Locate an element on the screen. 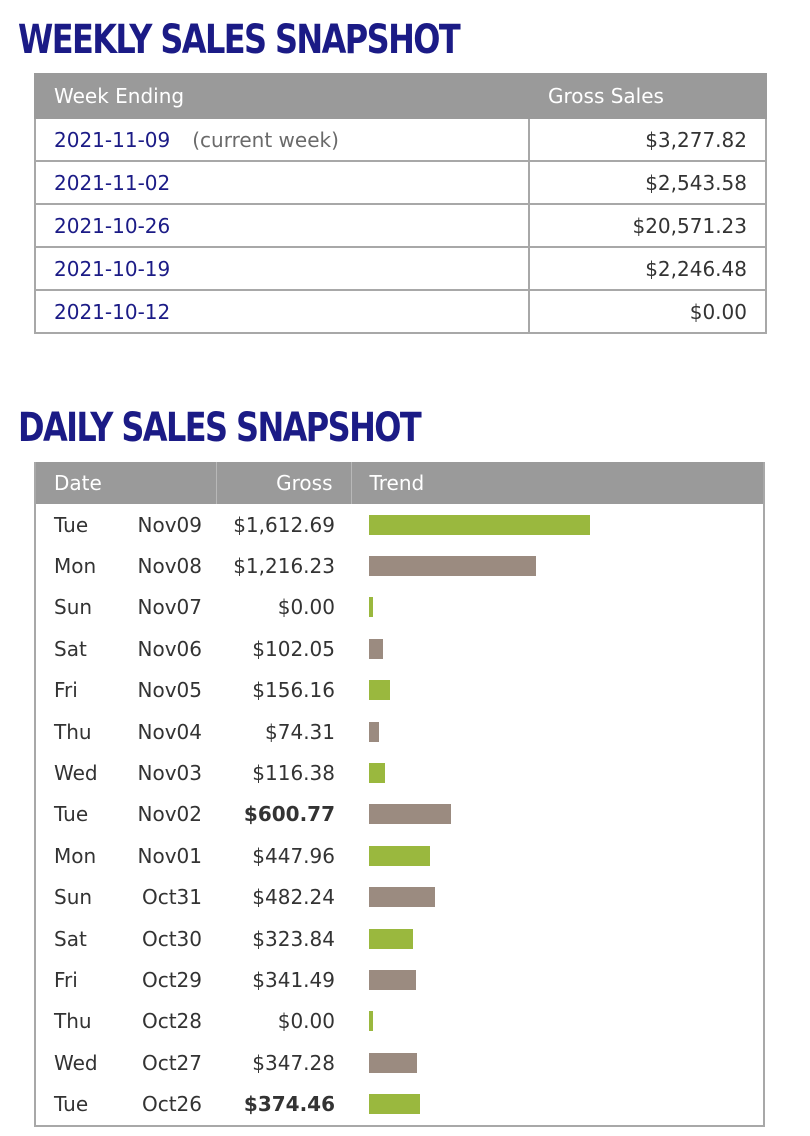  daily-gross-value: $600.77 is located at coordinates (289, 814).